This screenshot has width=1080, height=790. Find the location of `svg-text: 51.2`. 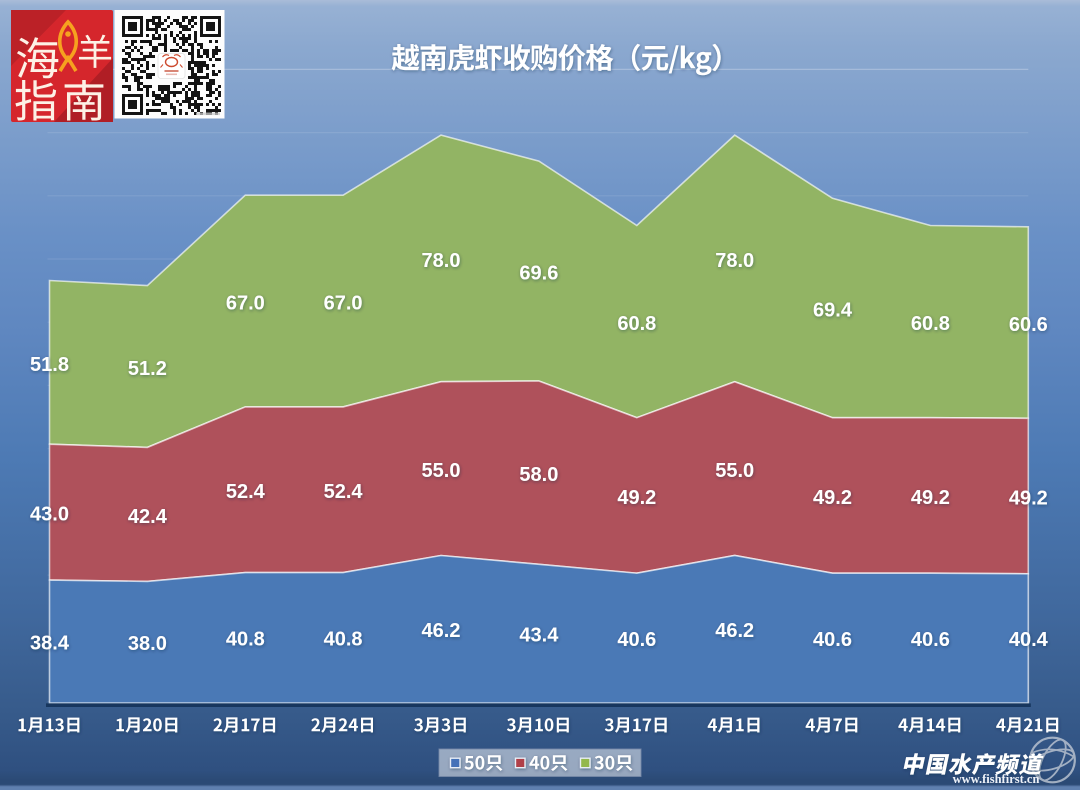

svg-text: 51.2 is located at coordinates (147, 369).